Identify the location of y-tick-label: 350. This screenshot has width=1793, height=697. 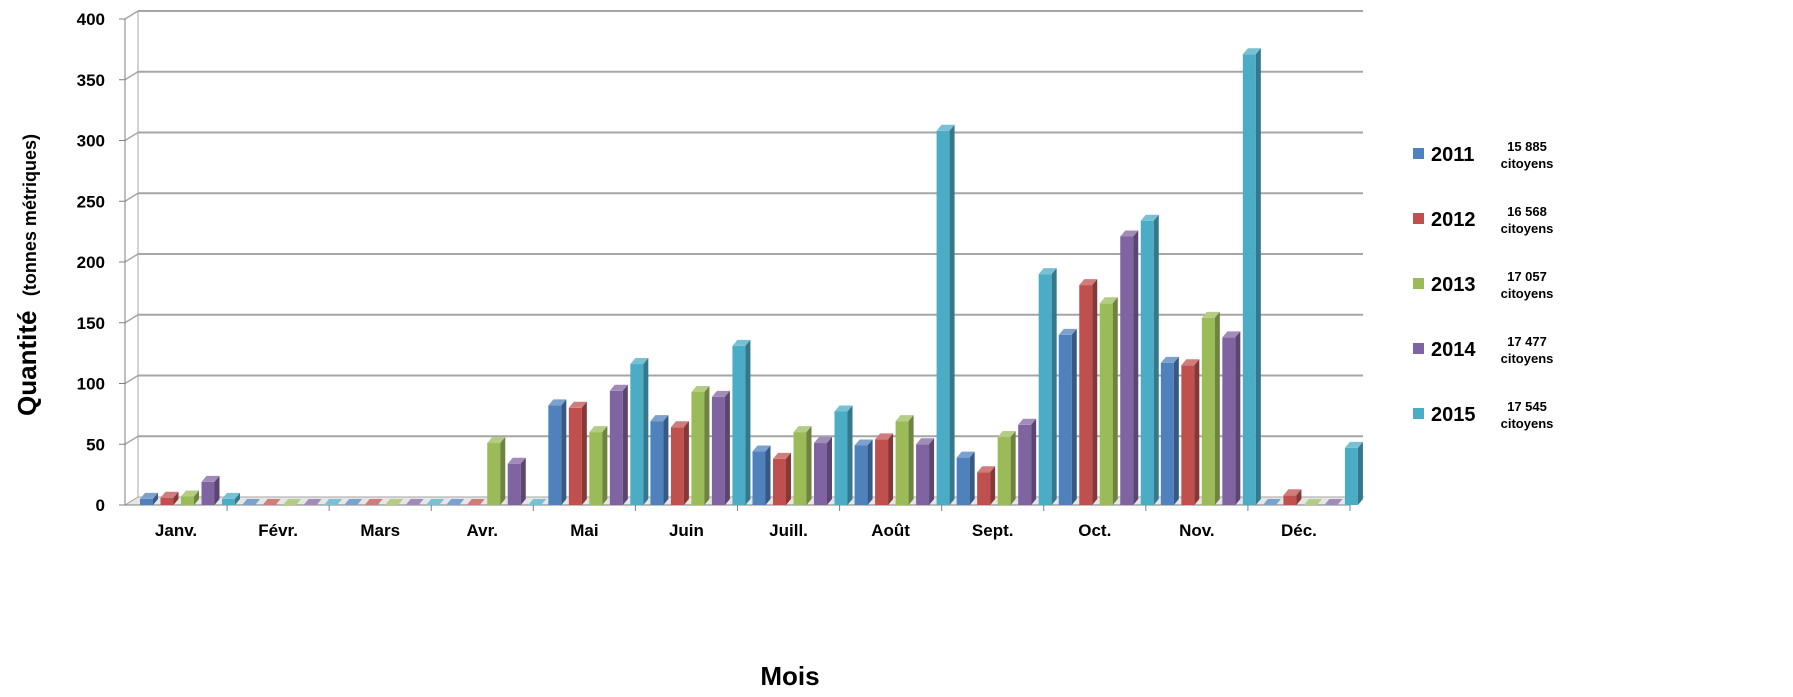
(91, 80).